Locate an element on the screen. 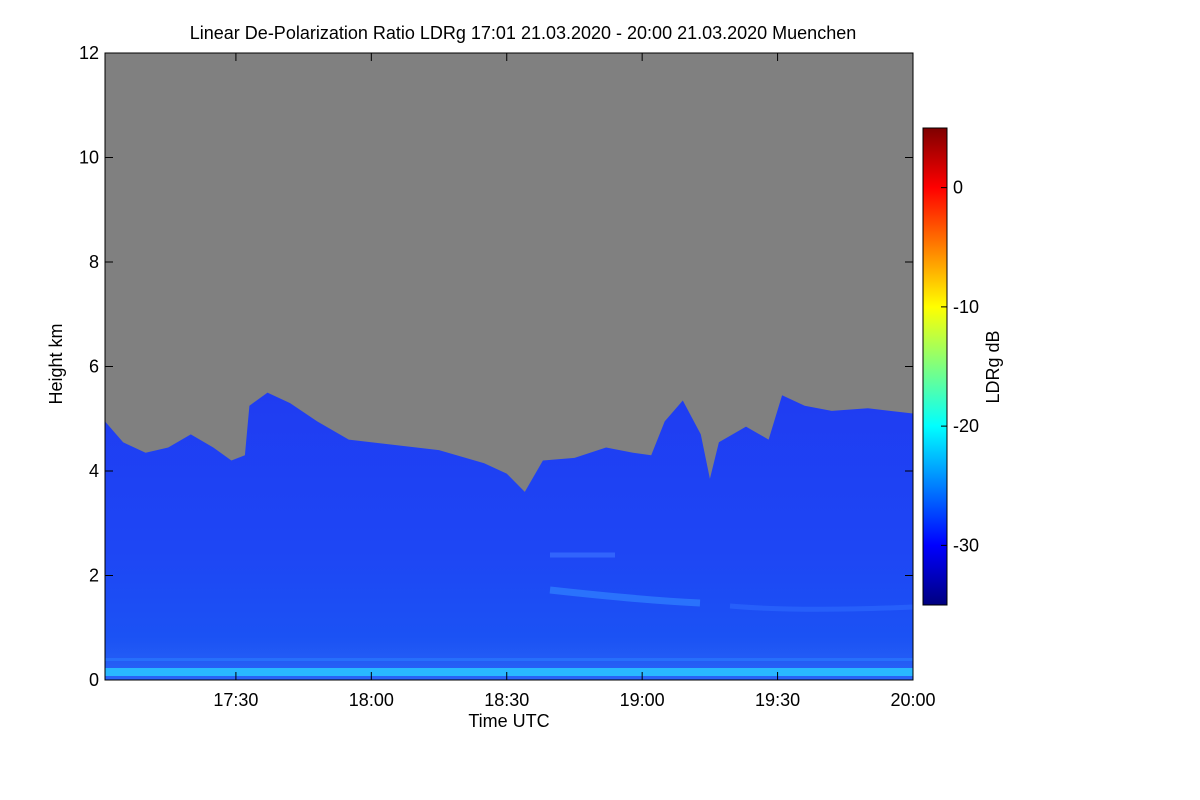 The height and width of the screenshot is (800, 1200). x-tick-label: 18:30 is located at coordinates (506, 700).